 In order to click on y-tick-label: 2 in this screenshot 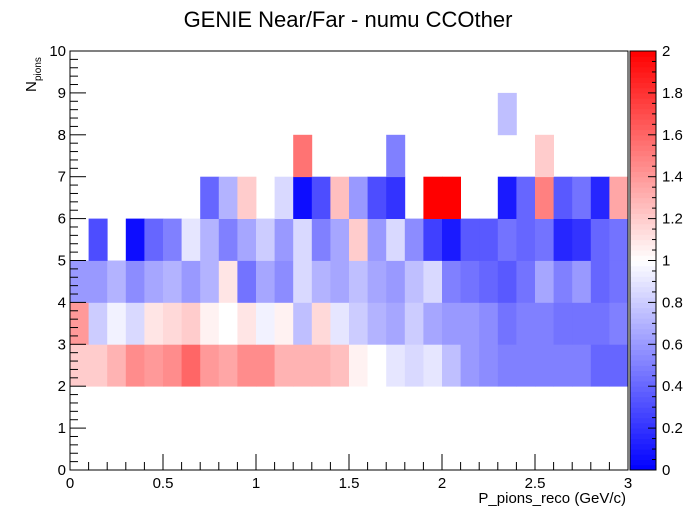, I will do `click(62, 386)`.